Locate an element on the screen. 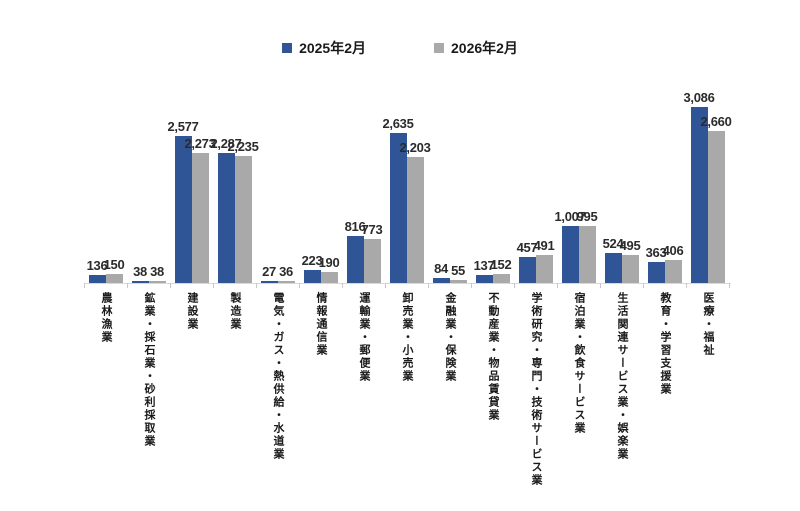 Image resolution: width=800 pixels, height=511 pixels. category-label: 運輸業・郵便業 is located at coordinates (364, 337).